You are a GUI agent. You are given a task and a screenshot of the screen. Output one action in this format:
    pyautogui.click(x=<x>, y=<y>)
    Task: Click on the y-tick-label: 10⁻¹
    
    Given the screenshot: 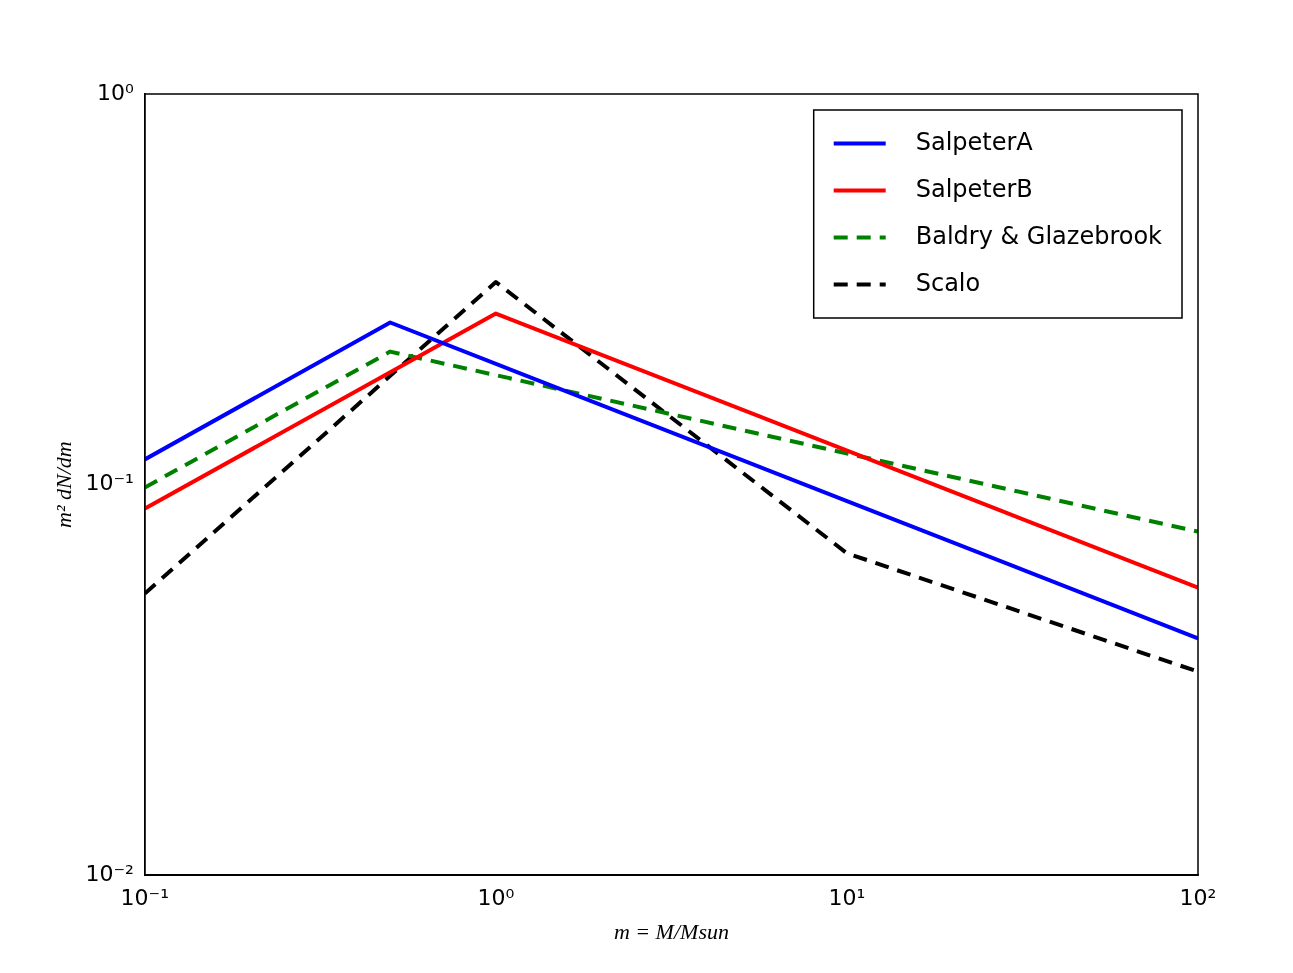 What is the action you would take?
    pyautogui.click(x=109, y=483)
    